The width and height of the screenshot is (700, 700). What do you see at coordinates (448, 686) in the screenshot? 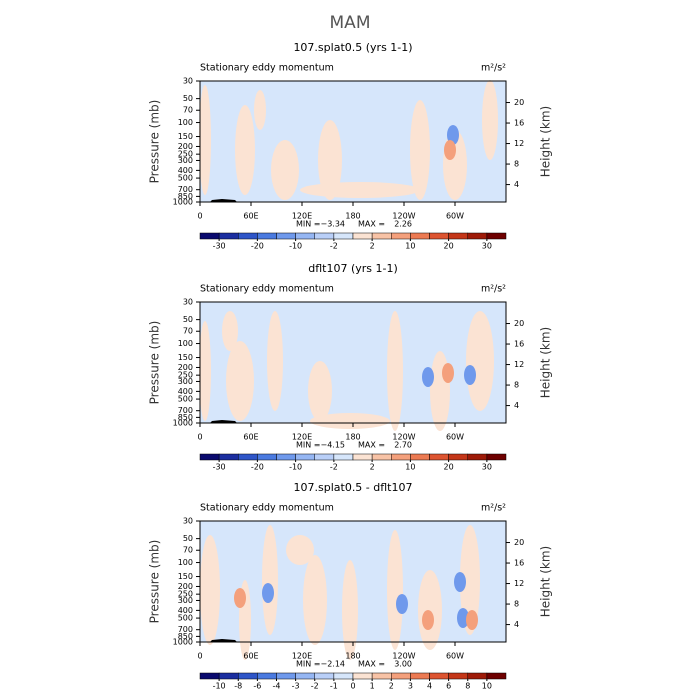
I see `colorbar-label: 6` at bounding box center [448, 686].